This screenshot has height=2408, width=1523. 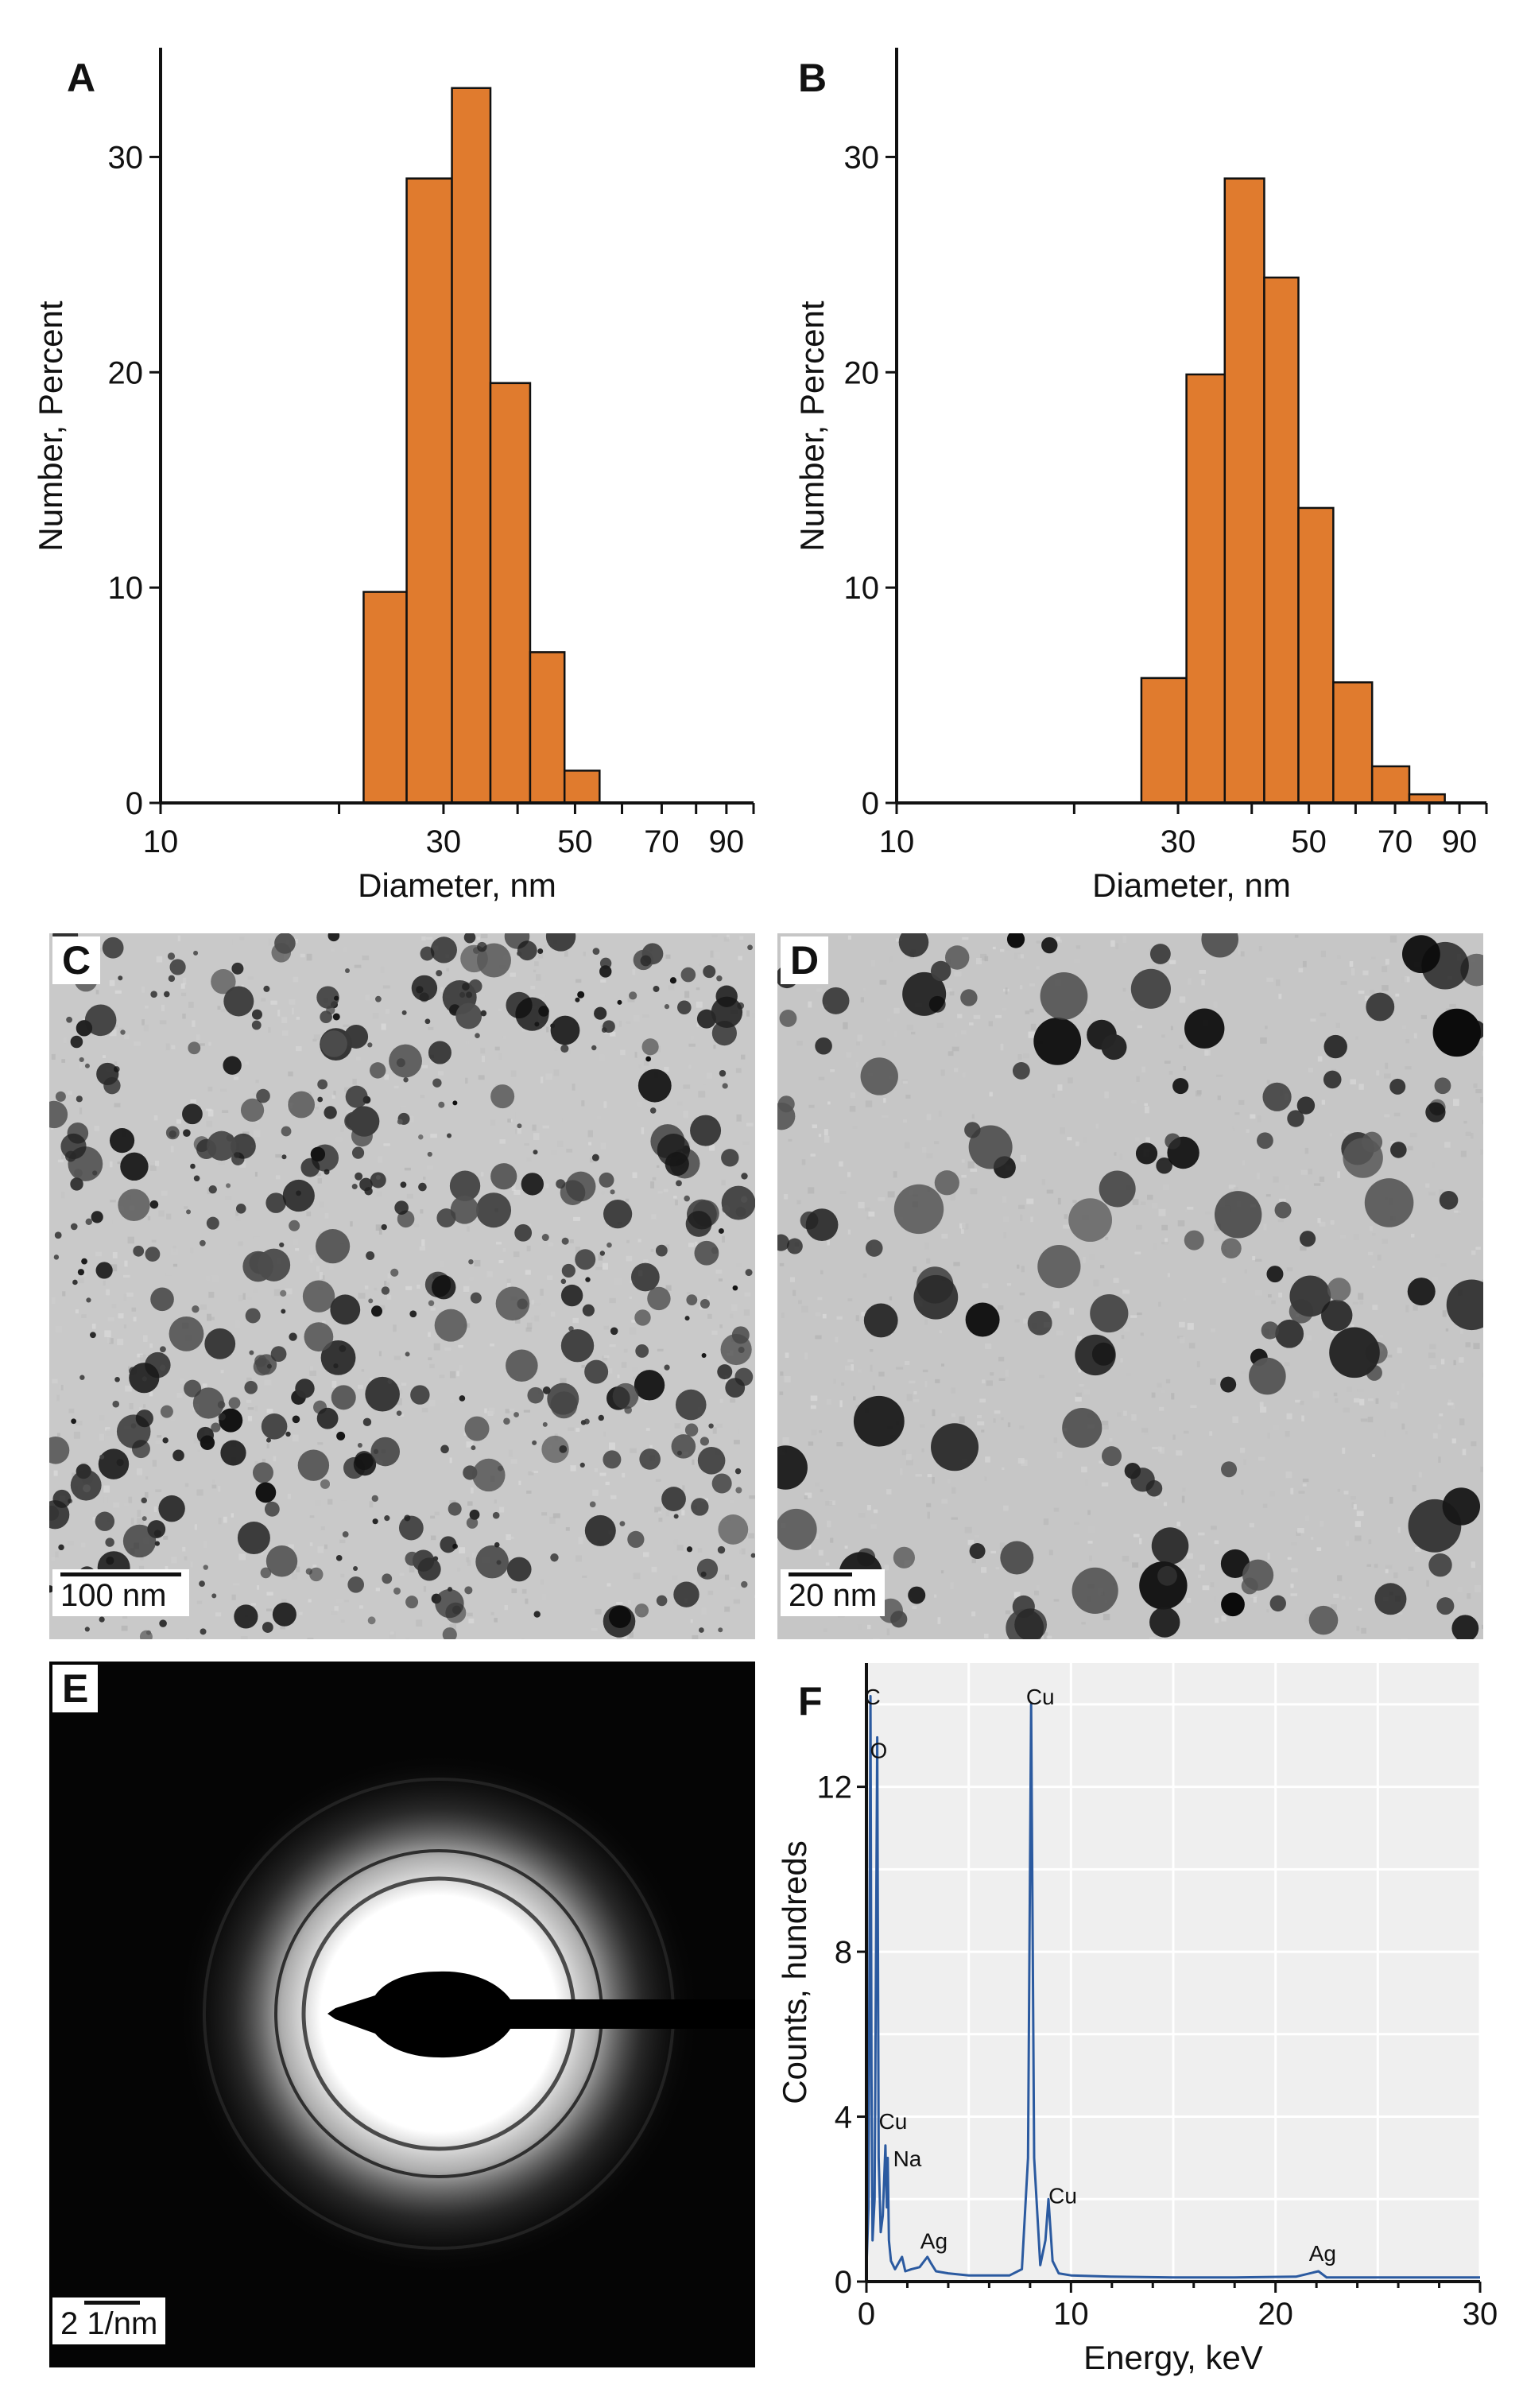 I want to click on x-tick-label: 0, so click(x=866, y=2314).